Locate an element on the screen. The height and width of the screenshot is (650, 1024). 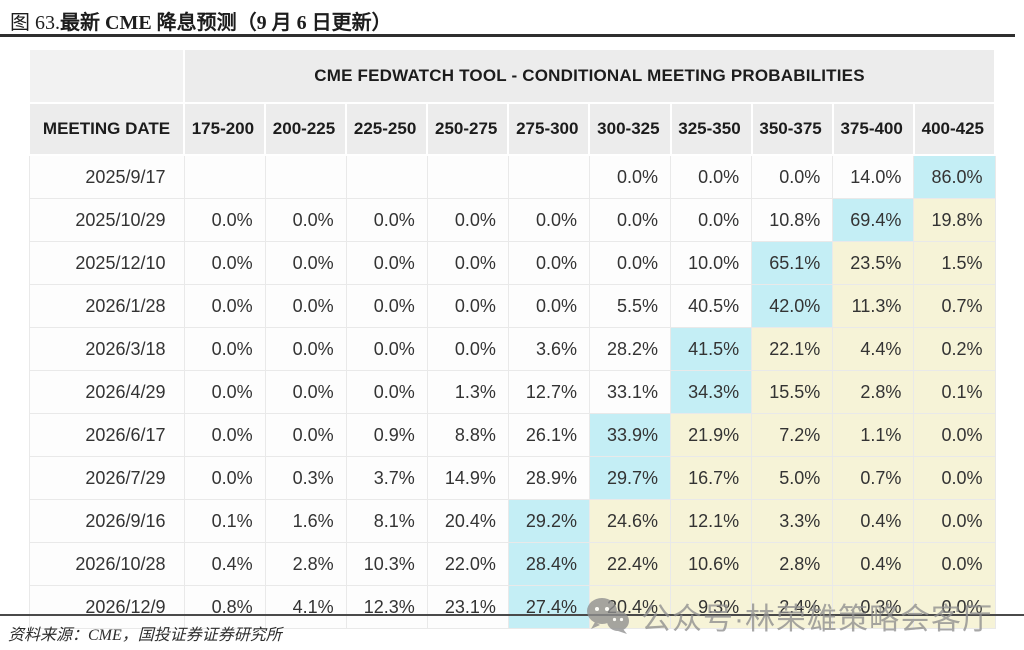
probability-cell: 23.1% is located at coordinates (467, 607).